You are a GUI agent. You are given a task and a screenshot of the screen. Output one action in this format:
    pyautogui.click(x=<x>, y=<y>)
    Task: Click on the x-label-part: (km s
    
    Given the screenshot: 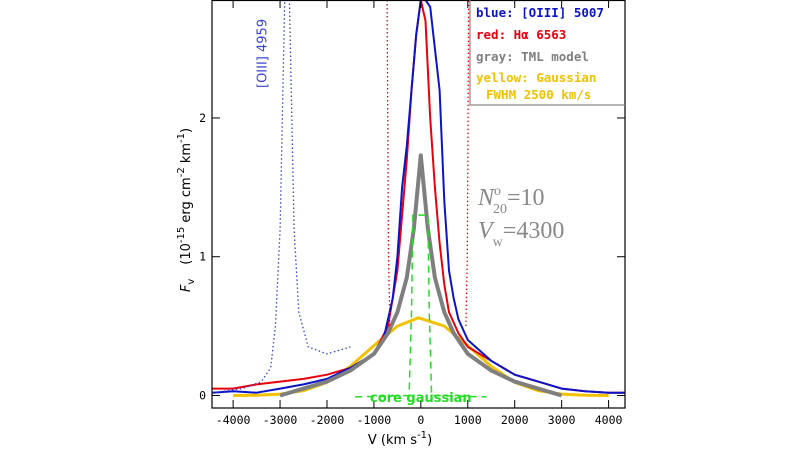 What is the action you would take?
    pyautogui.click(x=397, y=440)
    